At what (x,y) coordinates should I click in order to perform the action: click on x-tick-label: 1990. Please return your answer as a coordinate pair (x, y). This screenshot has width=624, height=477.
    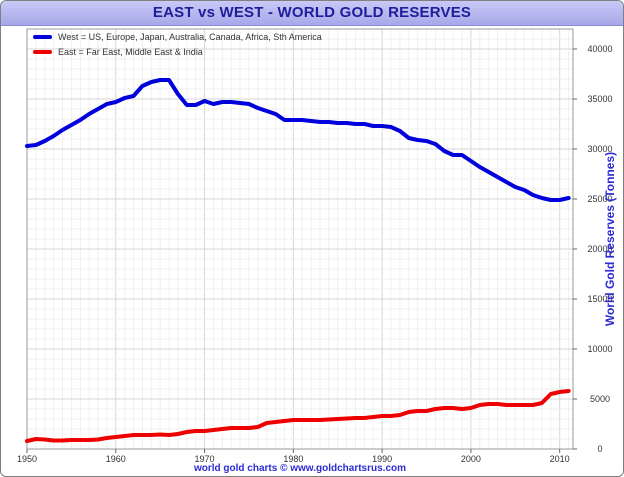
    Looking at the image, I should click on (382, 459).